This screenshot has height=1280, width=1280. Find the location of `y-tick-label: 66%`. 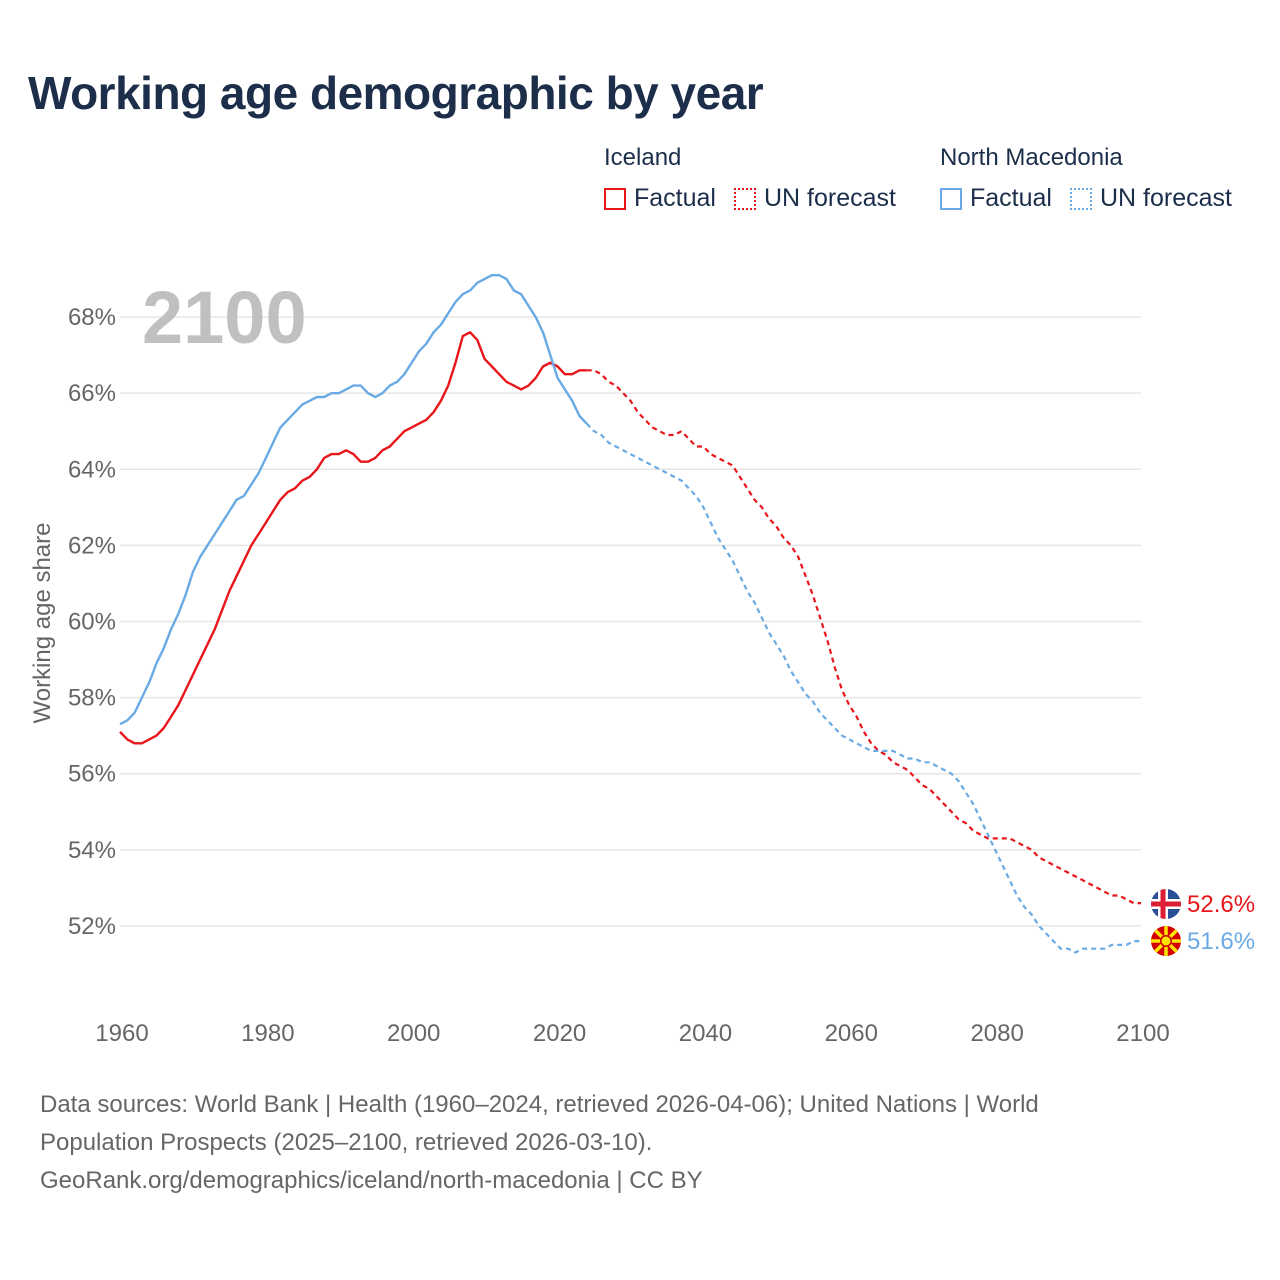

y-tick-label: 66% is located at coordinates (92, 393).